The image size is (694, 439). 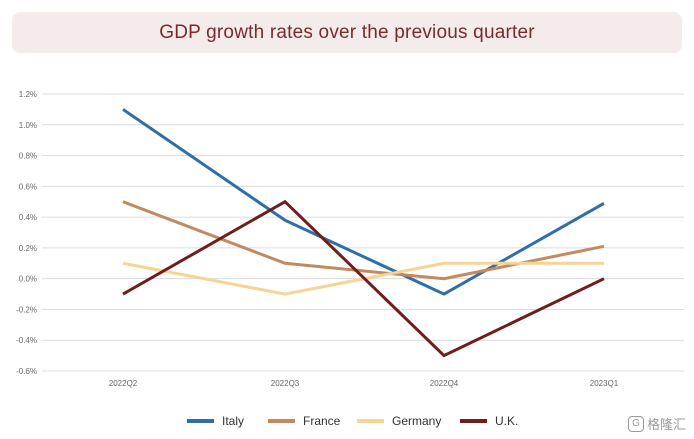 What do you see at coordinates (26, 309) in the screenshot?
I see `y-tick-label: -0.2%` at bounding box center [26, 309].